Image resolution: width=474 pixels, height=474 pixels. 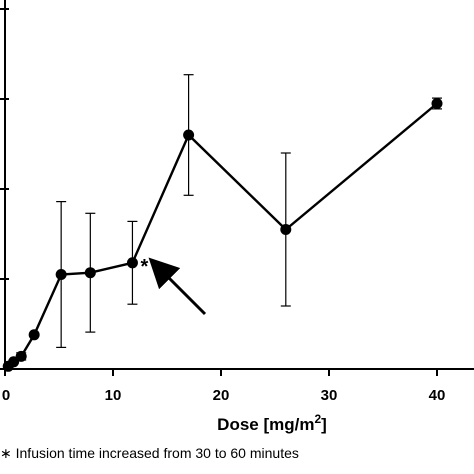 I want to click on x-axis-title: Dose [mg/m2], so click(x=272, y=423).